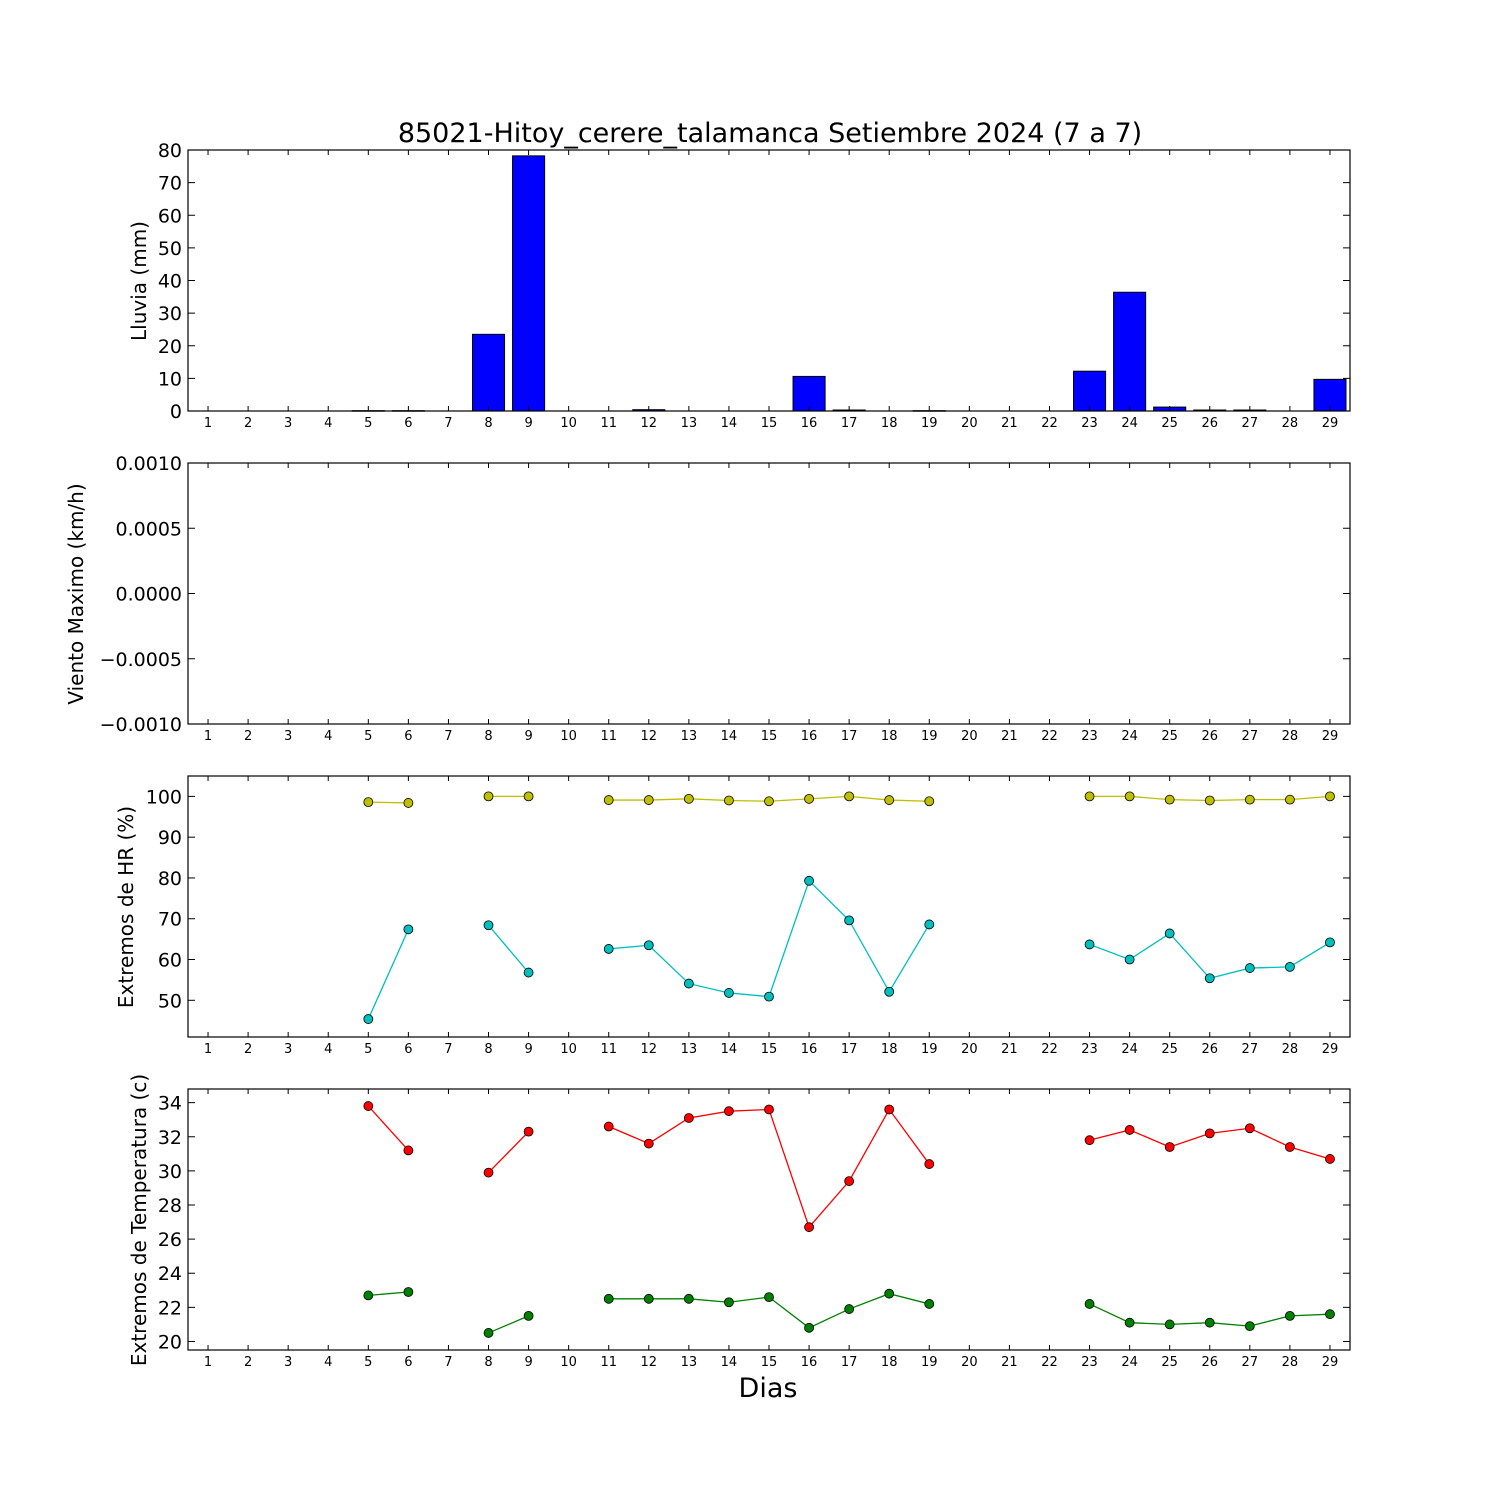 The width and height of the screenshot is (1500, 1500). I want to click on x-tick-label-18: 18, so click(889, 1362).